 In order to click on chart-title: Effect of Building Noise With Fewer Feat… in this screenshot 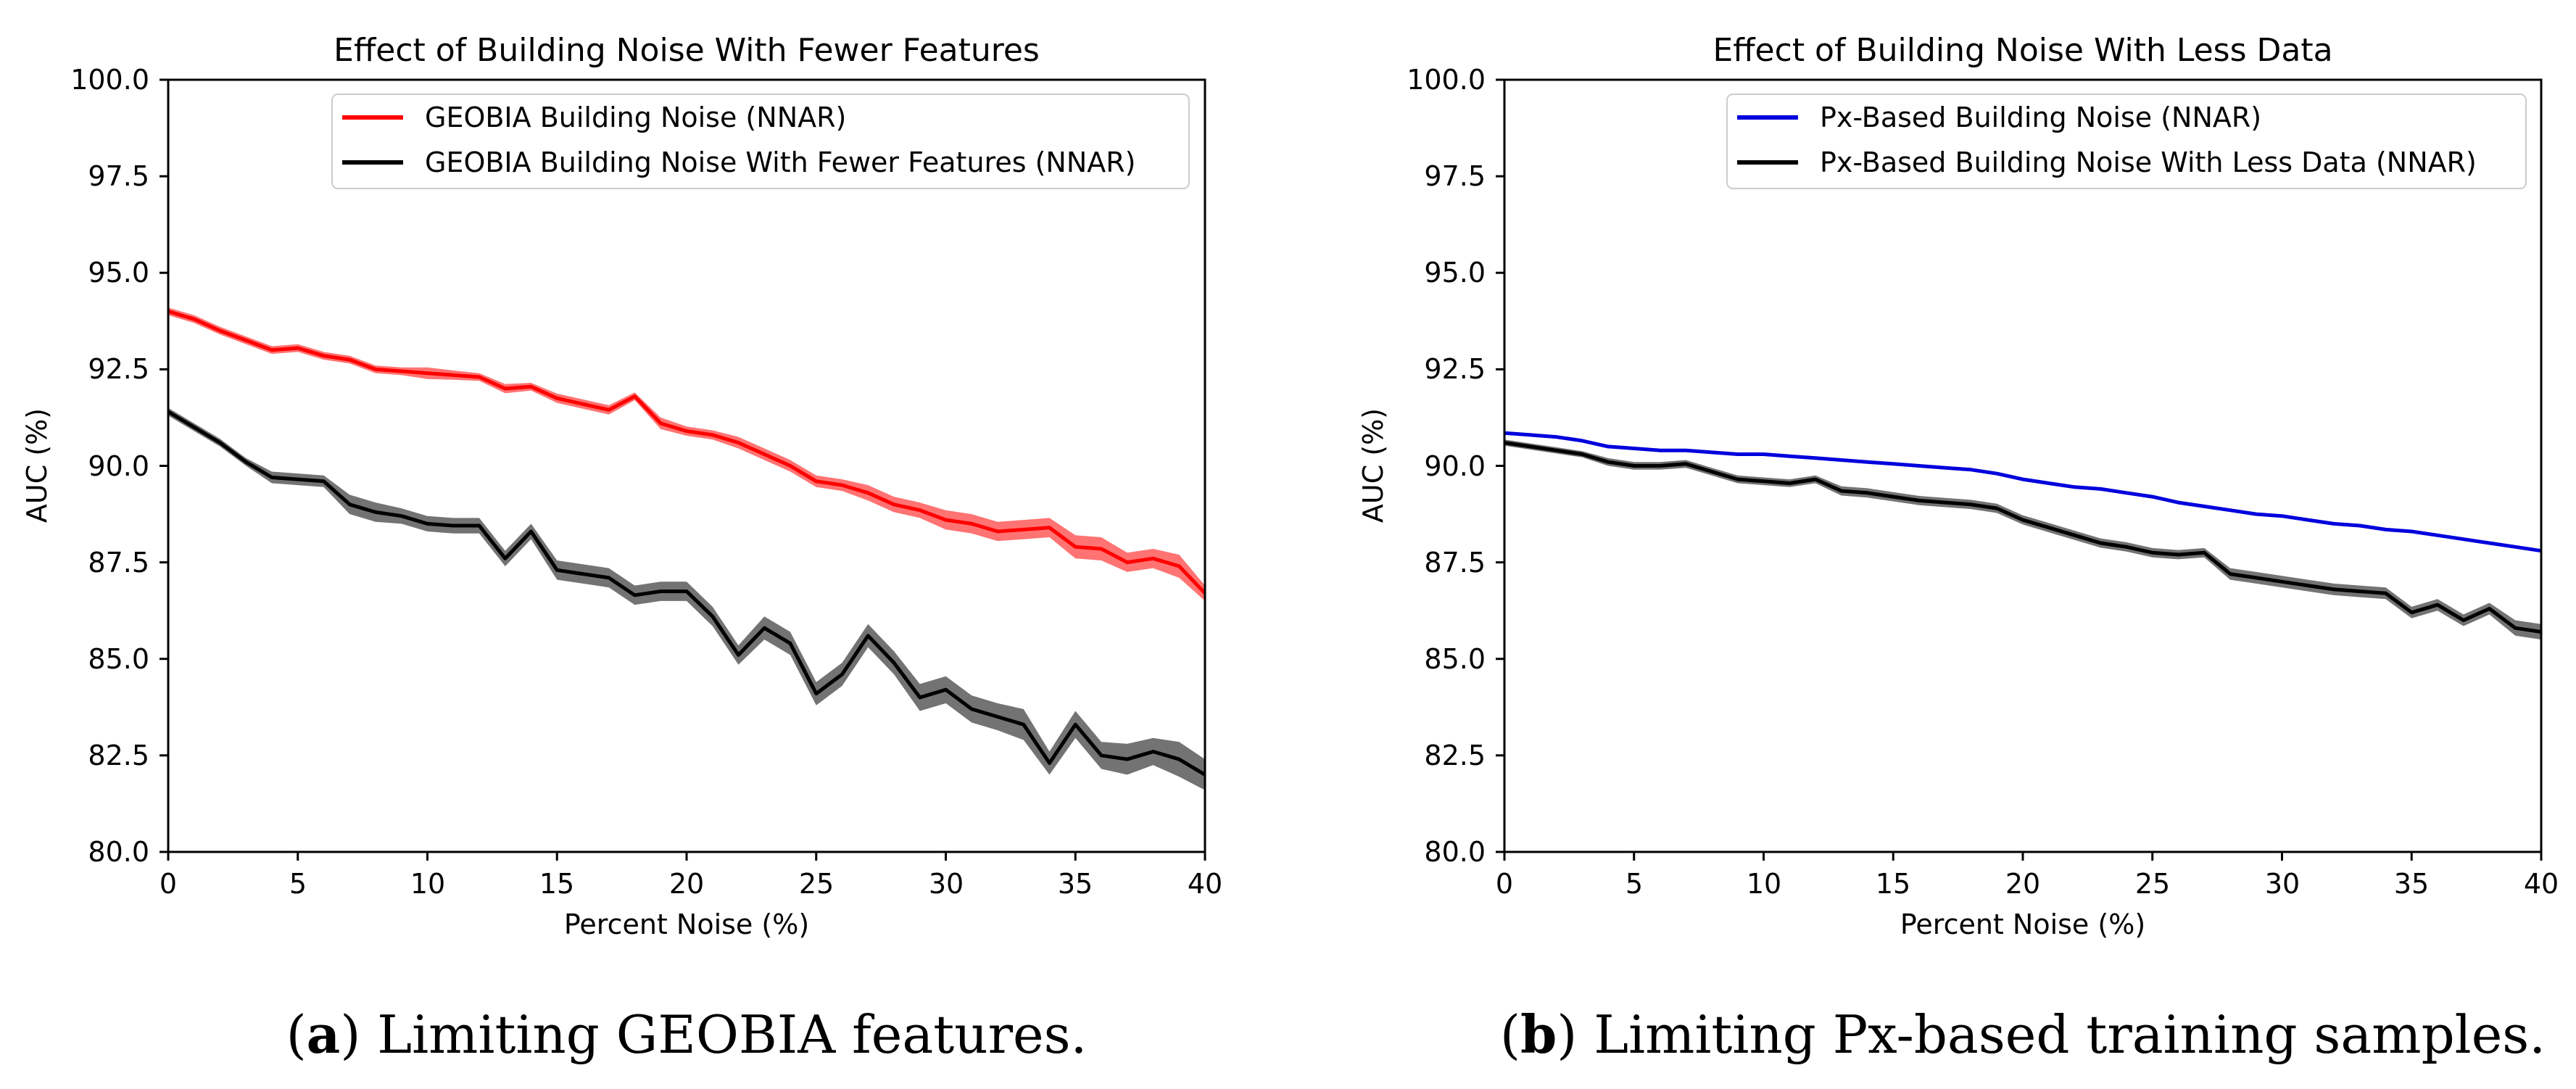, I will do `click(687, 51)`.